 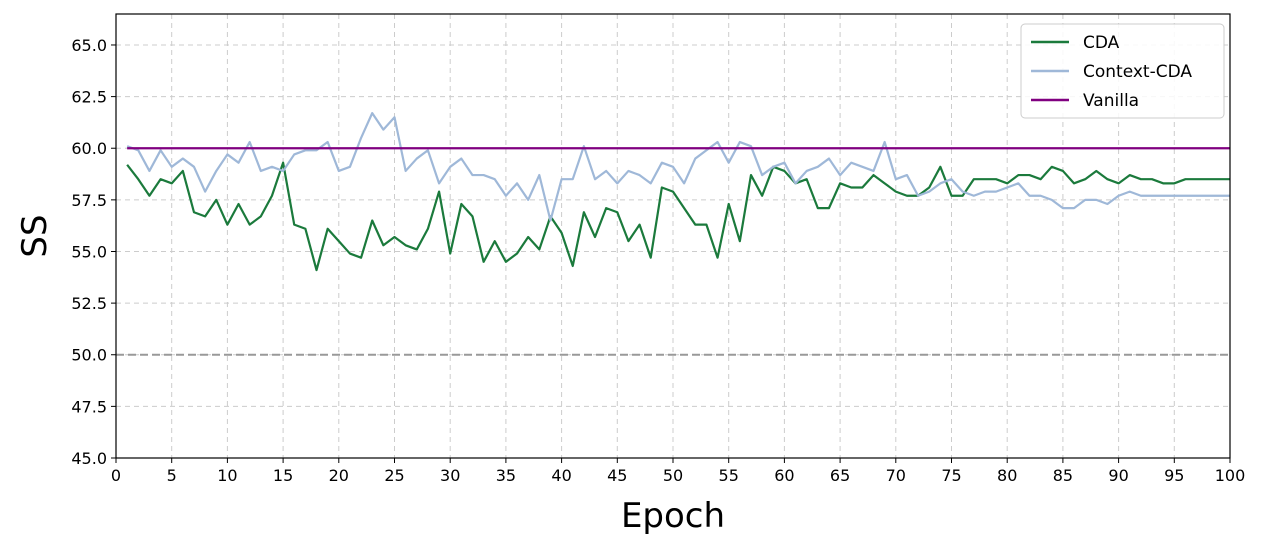 I want to click on x-tick-label: 80, so click(x=1007, y=475).